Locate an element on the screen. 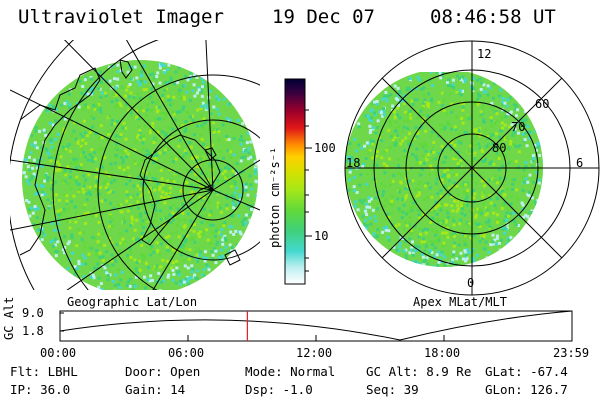  status-flt: Flt: LBHL is located at coordinates (44, 371).